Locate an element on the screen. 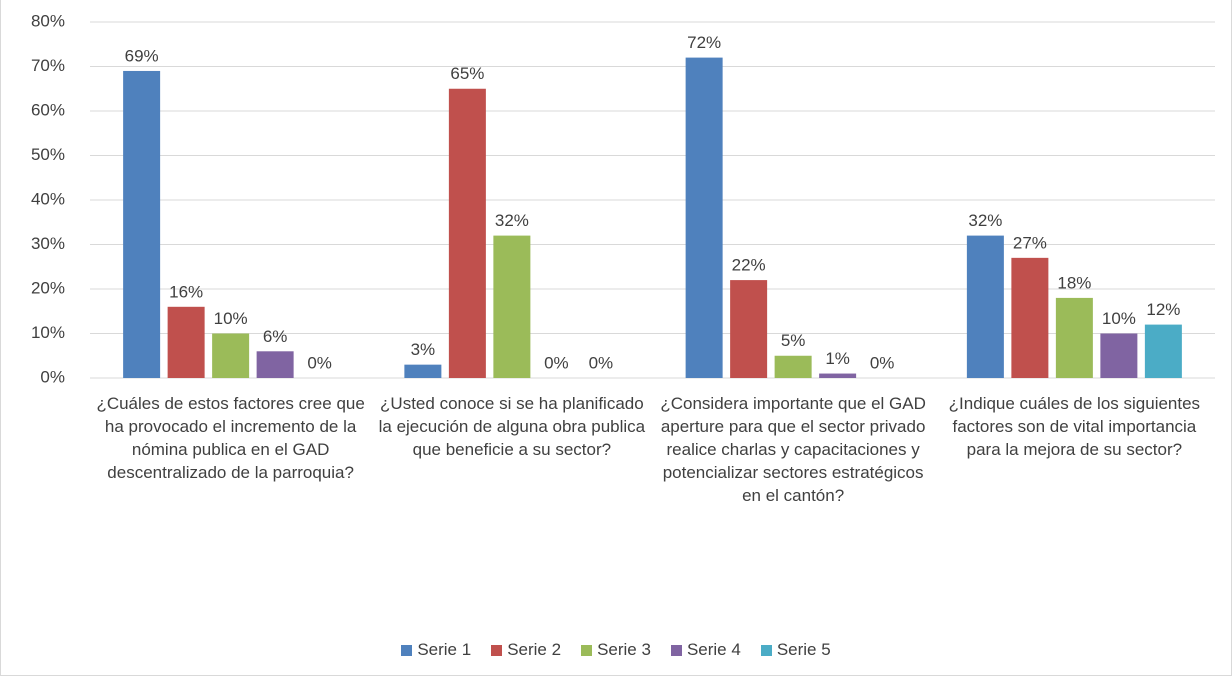 The image size is (1232, 677). legend-item: Serie 2 is located at coordinates (526, 650).